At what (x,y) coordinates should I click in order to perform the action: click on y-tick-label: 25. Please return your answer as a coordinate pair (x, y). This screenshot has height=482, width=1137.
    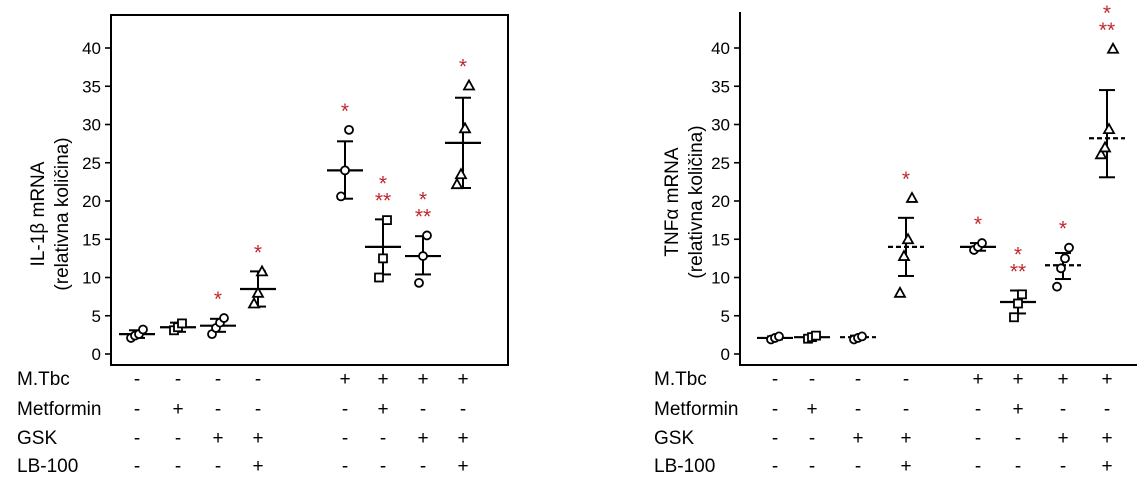
    Looking at the image, I should click on (91, 163).